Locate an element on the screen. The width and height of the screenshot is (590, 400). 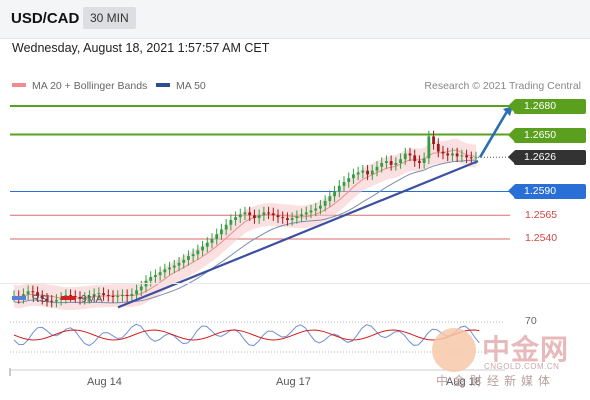
level-label-last: 1.2626 is located at coordinates (547, 157).